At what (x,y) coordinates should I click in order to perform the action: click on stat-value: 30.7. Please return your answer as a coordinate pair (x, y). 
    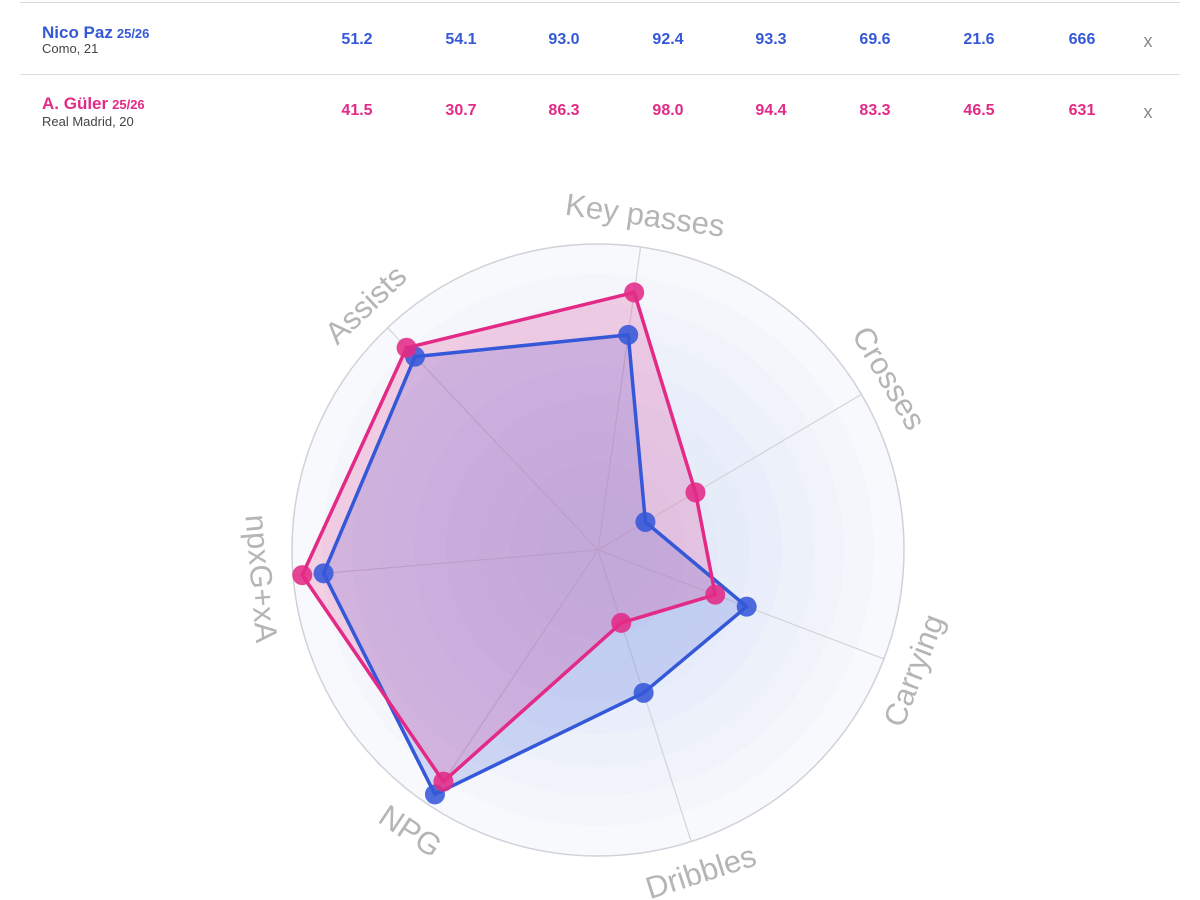
    Looking at the image, I should click on (461, 110).